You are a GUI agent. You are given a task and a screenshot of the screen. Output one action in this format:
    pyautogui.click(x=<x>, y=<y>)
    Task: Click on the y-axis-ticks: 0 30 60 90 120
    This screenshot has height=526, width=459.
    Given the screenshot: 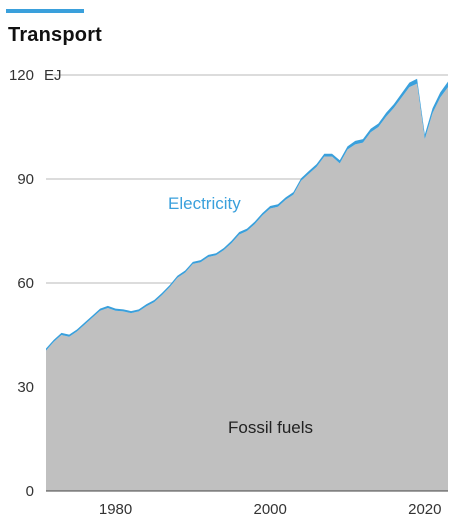 What is the action you would take?
    pyautogui.click(x=21, y=283)
    